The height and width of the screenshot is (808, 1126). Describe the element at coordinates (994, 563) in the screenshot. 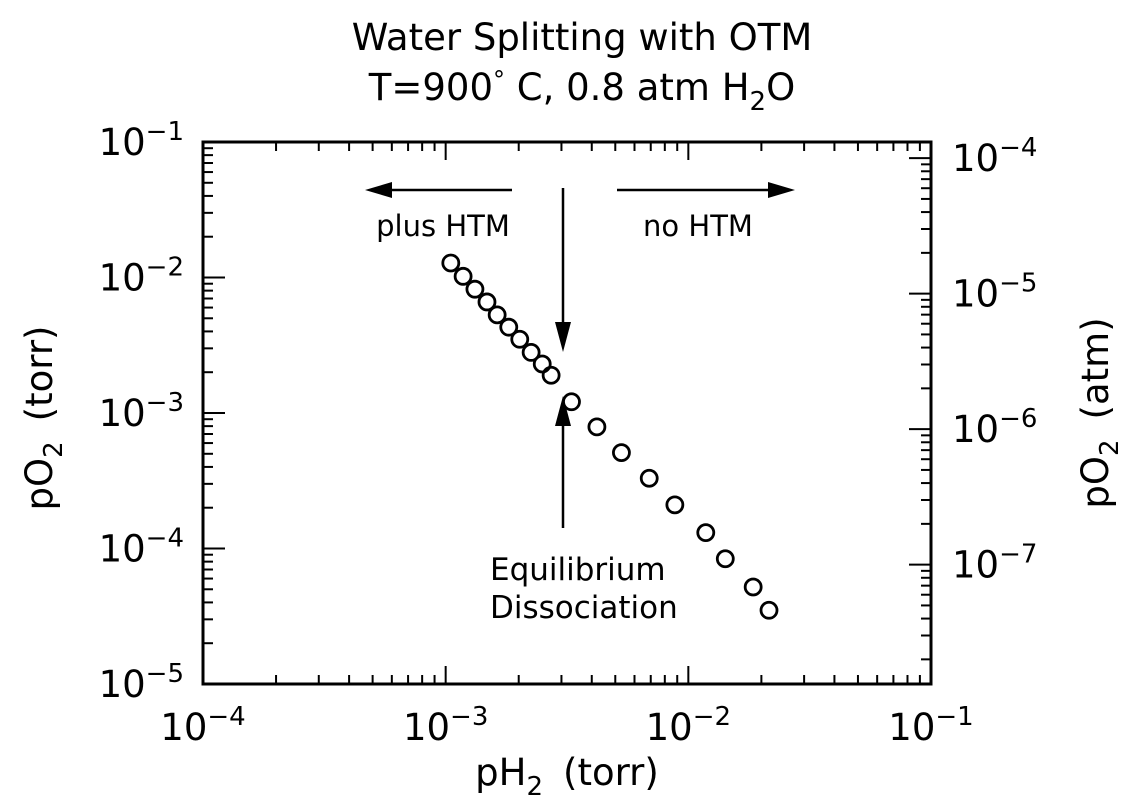

I see `y-right-tick-label: 10⁻⁷` at that location.